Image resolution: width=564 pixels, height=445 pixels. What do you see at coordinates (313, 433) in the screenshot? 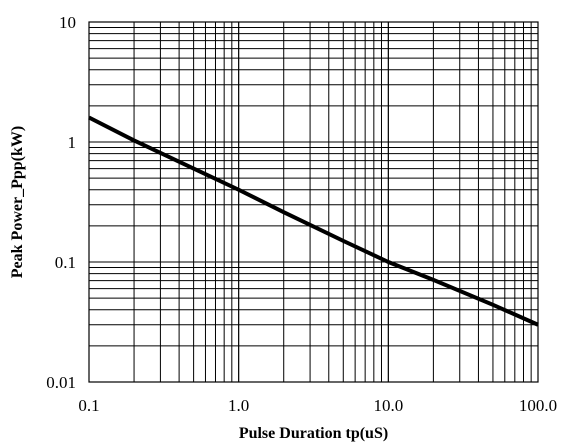
I see `x-axis-title: Pulse Duration tp(uS)` at bounding box center [313, 433].